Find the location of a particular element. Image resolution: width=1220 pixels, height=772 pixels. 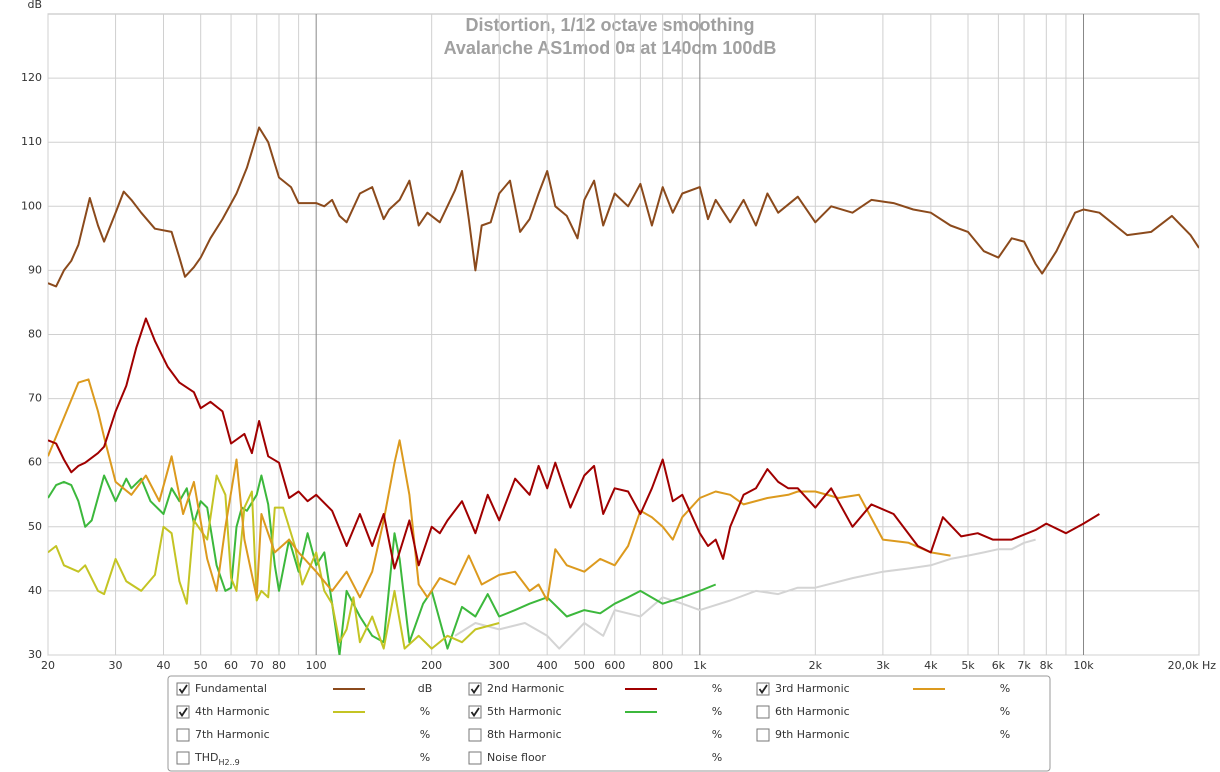

x-tick-label: 10k is located at coordinates (1083, 665).